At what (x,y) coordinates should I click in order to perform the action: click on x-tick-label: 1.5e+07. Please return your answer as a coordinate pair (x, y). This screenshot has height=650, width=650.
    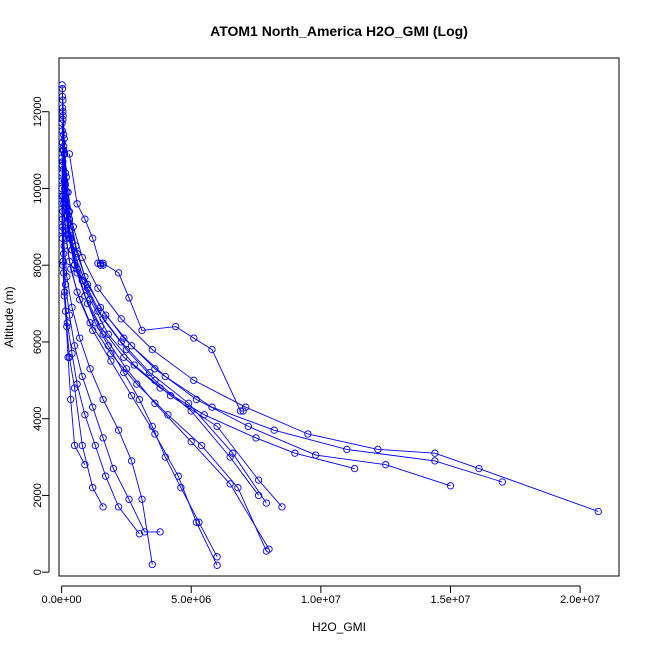
    Looking at the image, I should click on (450, 600).